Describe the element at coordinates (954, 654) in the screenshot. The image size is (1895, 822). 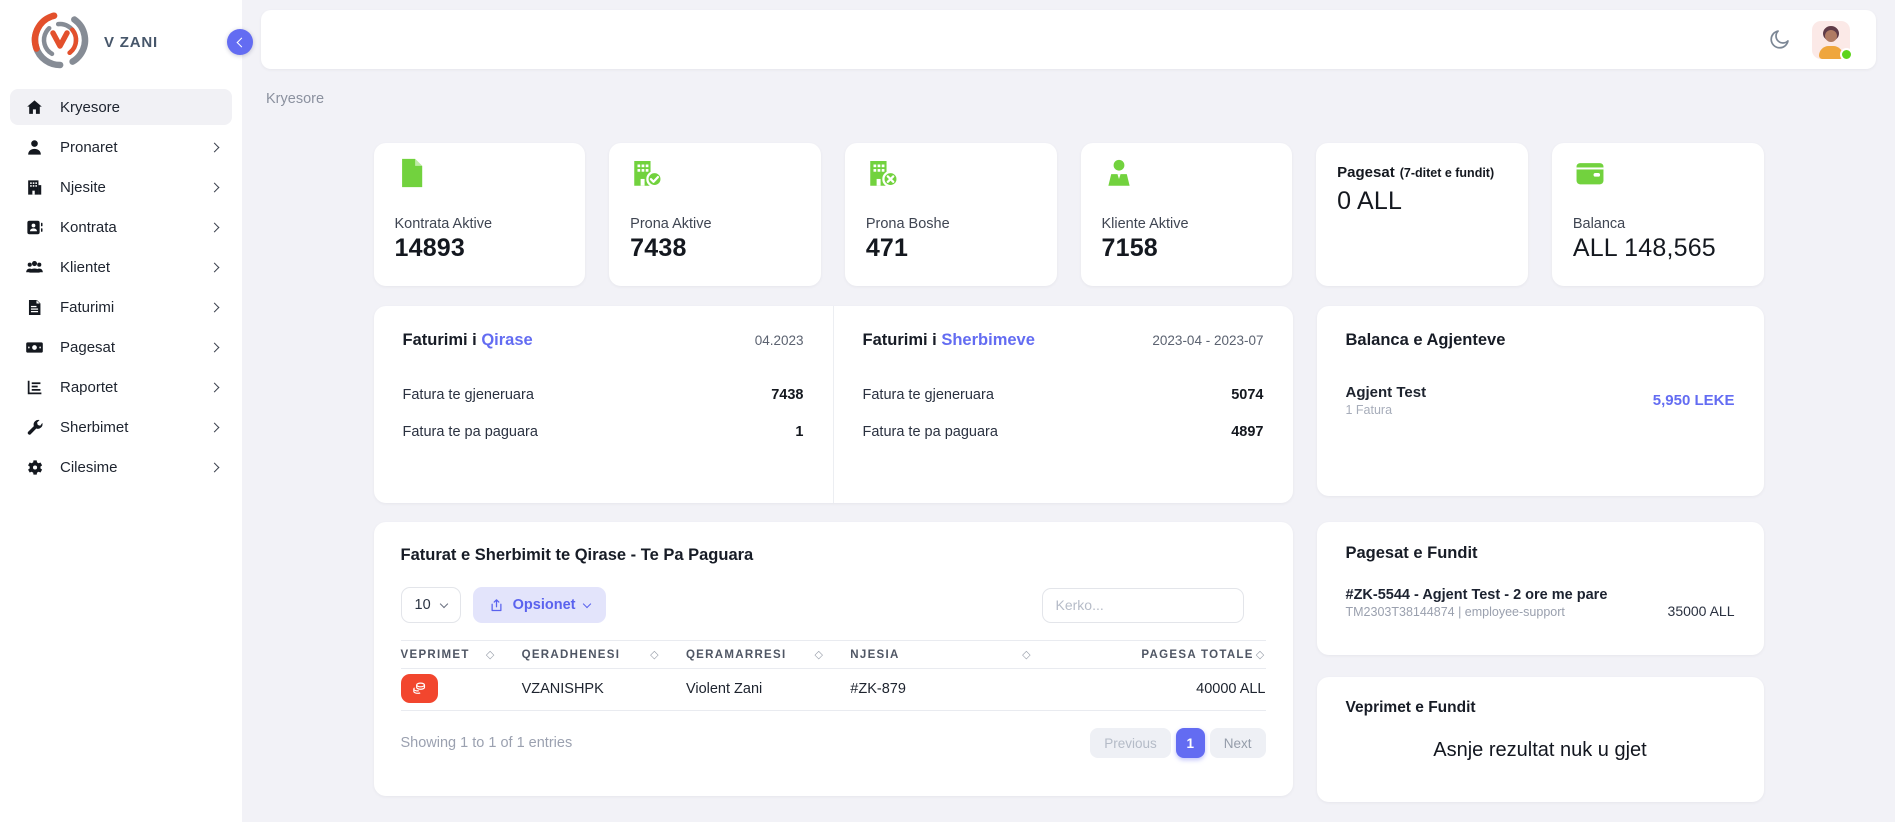
I see `column-njesia: NJESIA ◇` at that location.